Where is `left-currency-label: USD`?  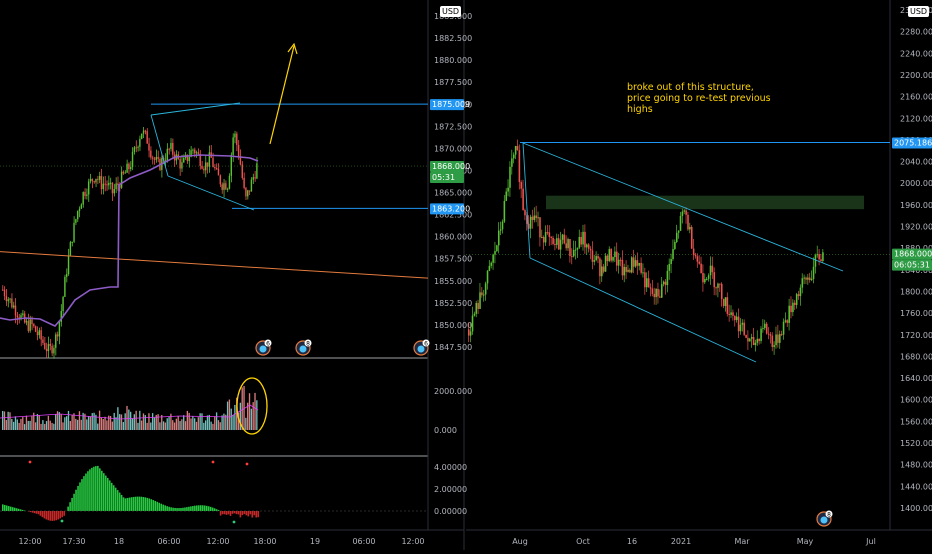 left-currency-label: USD is located at coordinates (451, 11).